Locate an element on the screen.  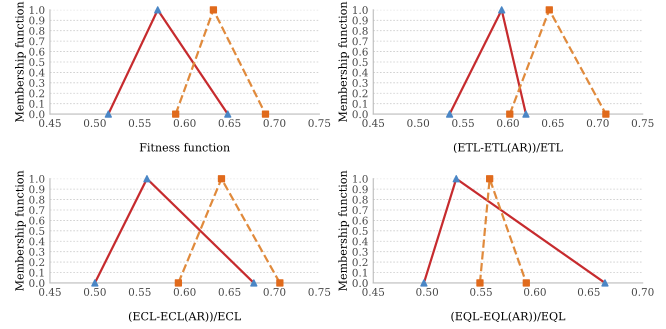
x-axis-title: (ECL-ECL(AR))/ECL is located at coordinates (184, 317).